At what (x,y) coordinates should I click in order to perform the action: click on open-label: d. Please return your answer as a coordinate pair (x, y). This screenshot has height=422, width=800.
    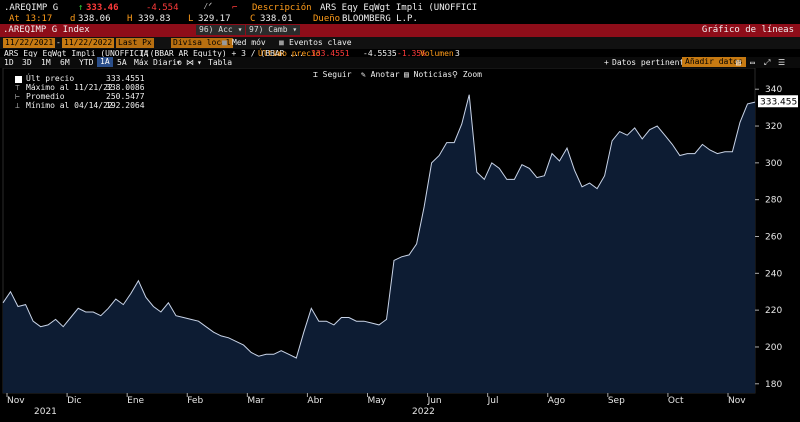
    Looking at the image, I should click on (73, 19).